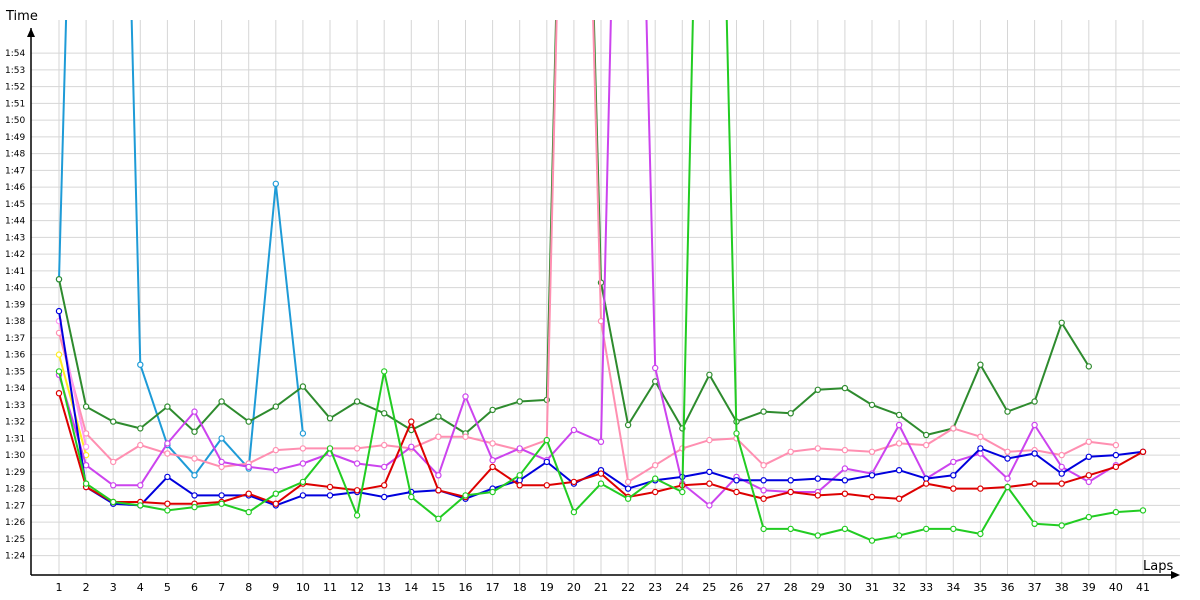 The height and width of the screenshot is (600, 1200). Describe the element at coordinates (845, 587) in the screenshot. I see `x-tick-label: 30` at that location.